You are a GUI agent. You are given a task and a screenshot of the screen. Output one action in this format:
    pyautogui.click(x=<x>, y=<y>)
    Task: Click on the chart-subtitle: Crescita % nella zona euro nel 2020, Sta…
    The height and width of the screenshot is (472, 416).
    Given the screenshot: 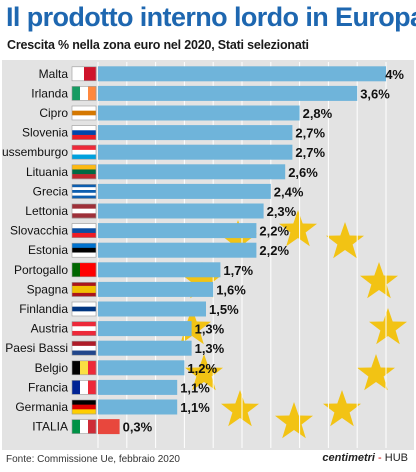 What is the action you would take?
    pyautogui.click(x=158, y=45)
    